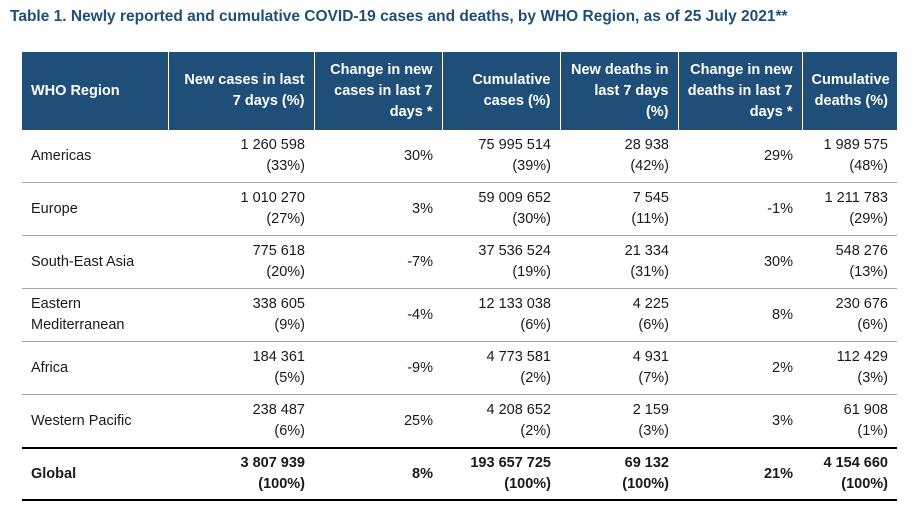 The height and width of the screenshot is (514, 915). Describe the element at coordinates (272, 463) in the screenshot. I see `new-cases-cell-value: 3 807 939` at that location.